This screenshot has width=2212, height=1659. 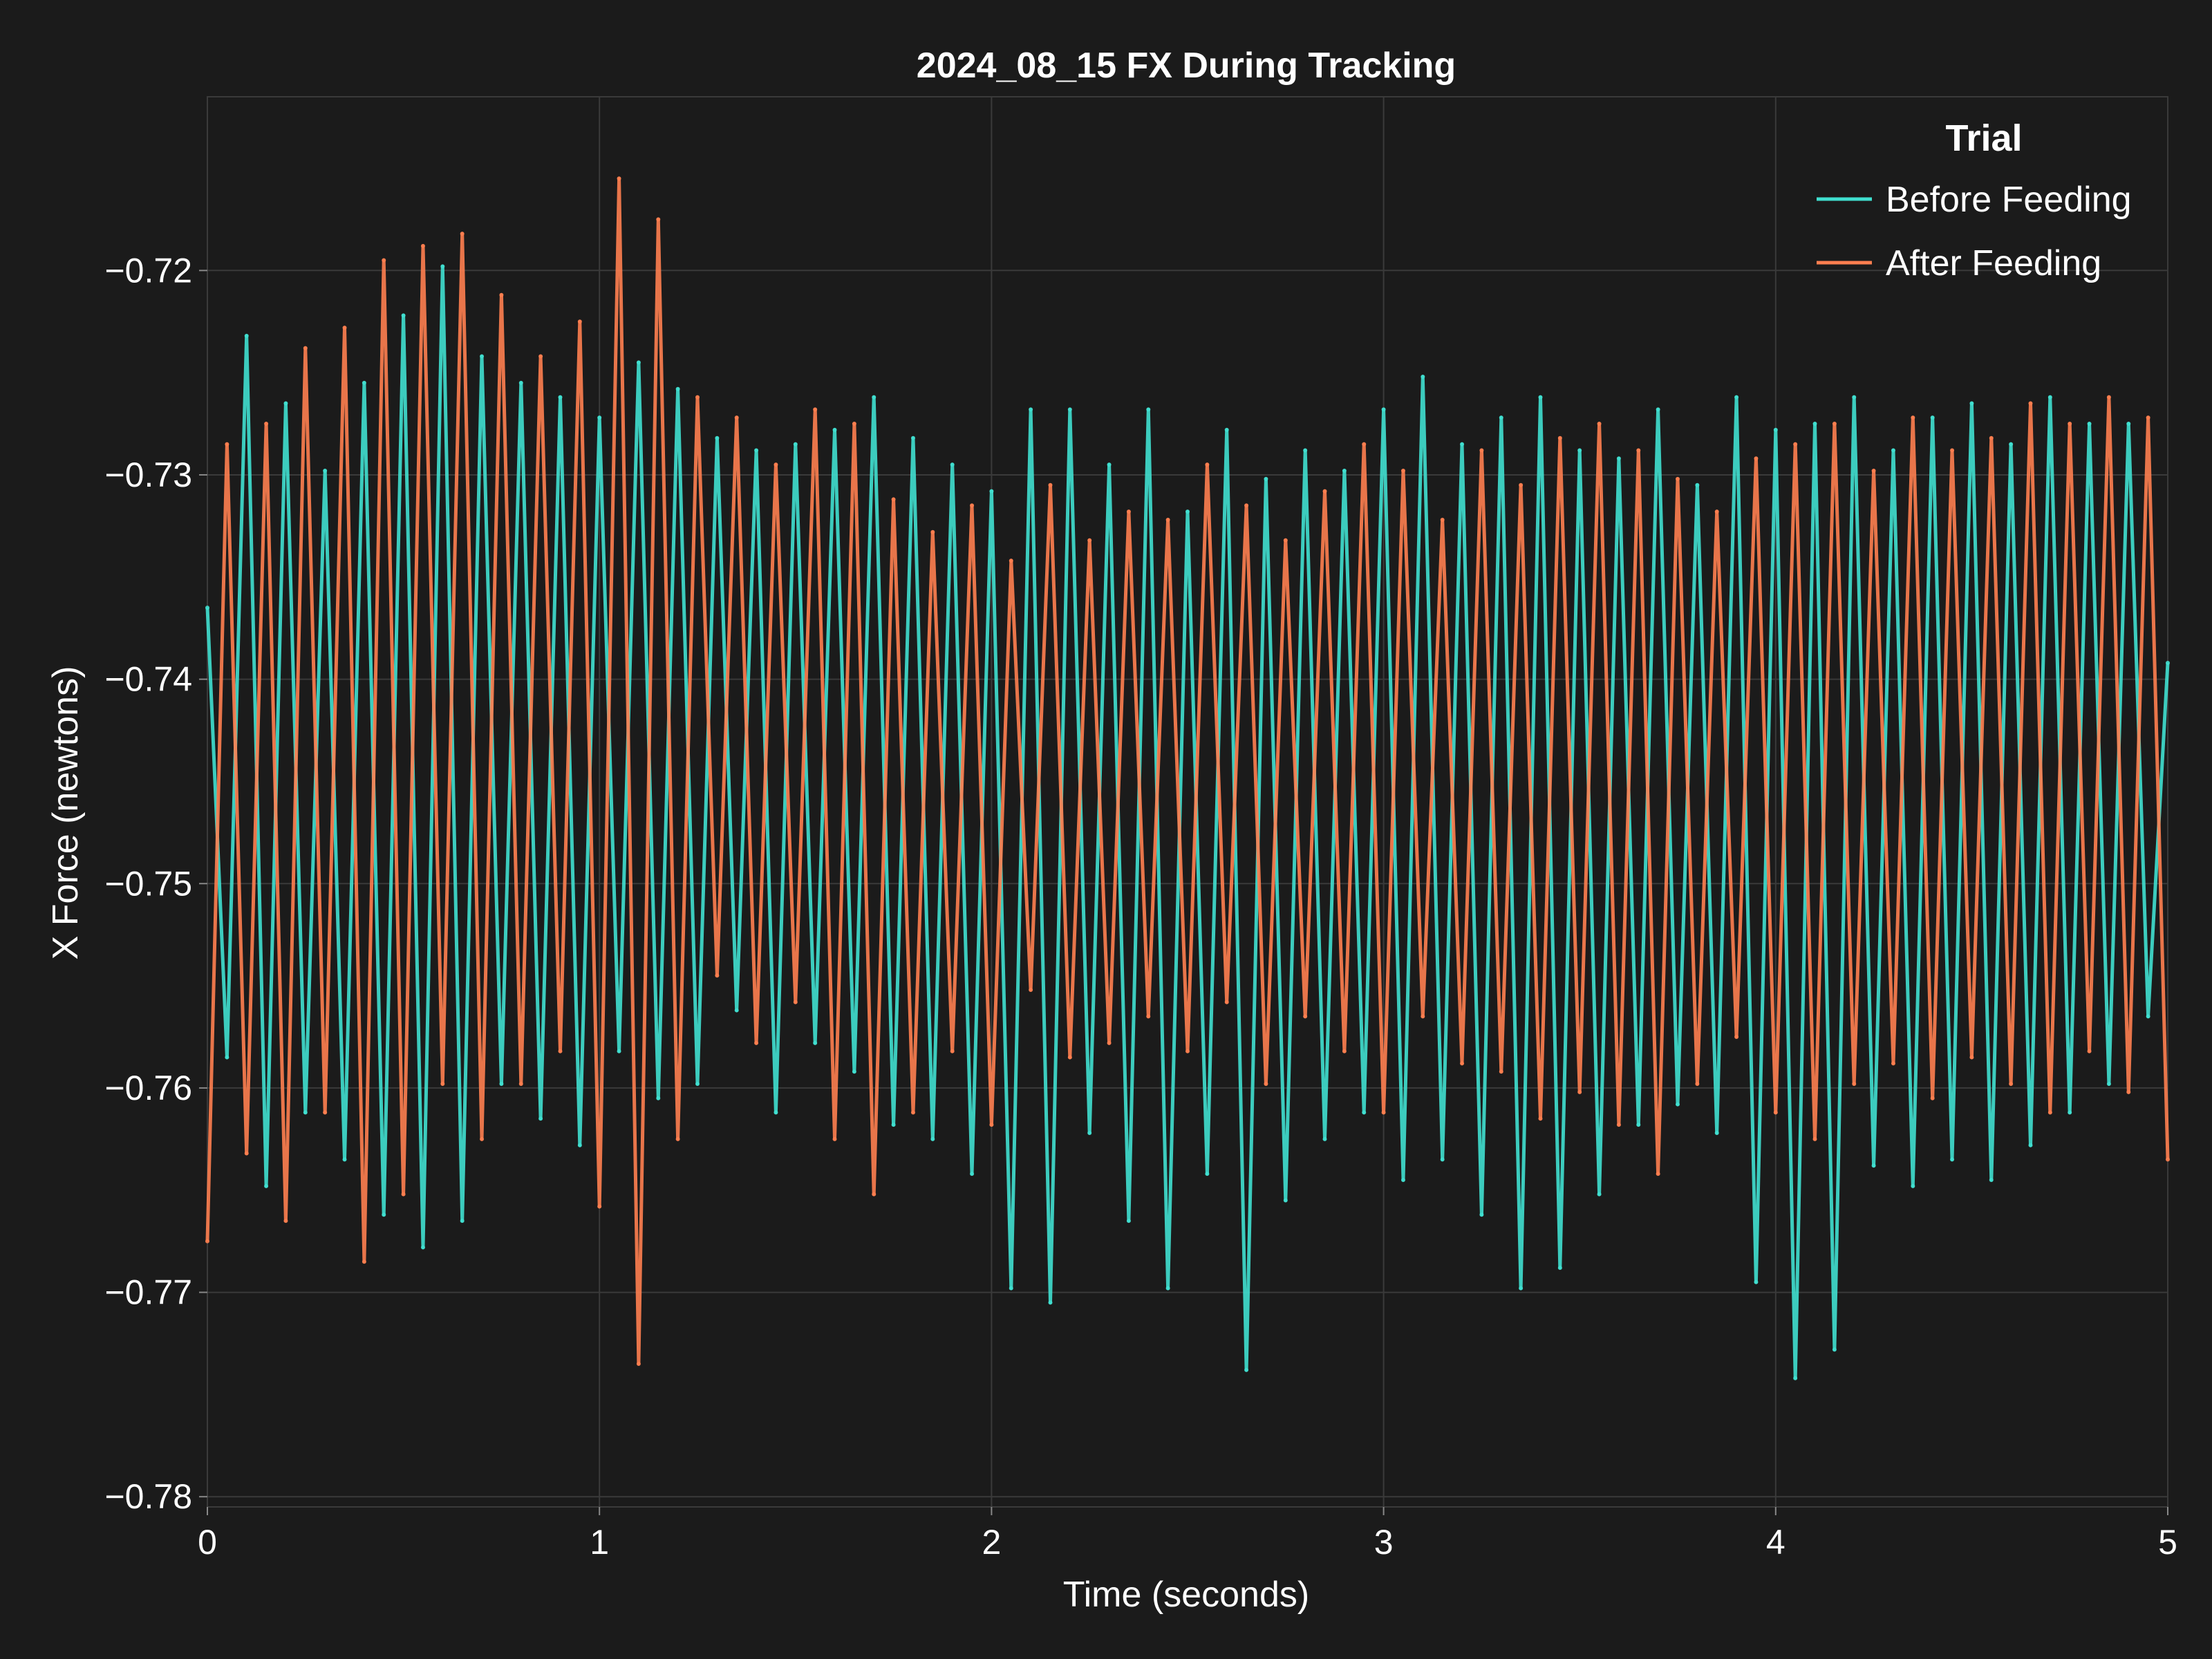 What do you see at coordinates (1186, 66) in the screenshot?
I see `chart-title: 2024_08_15 FX During Tracking` at bounding box center [1186, 66].